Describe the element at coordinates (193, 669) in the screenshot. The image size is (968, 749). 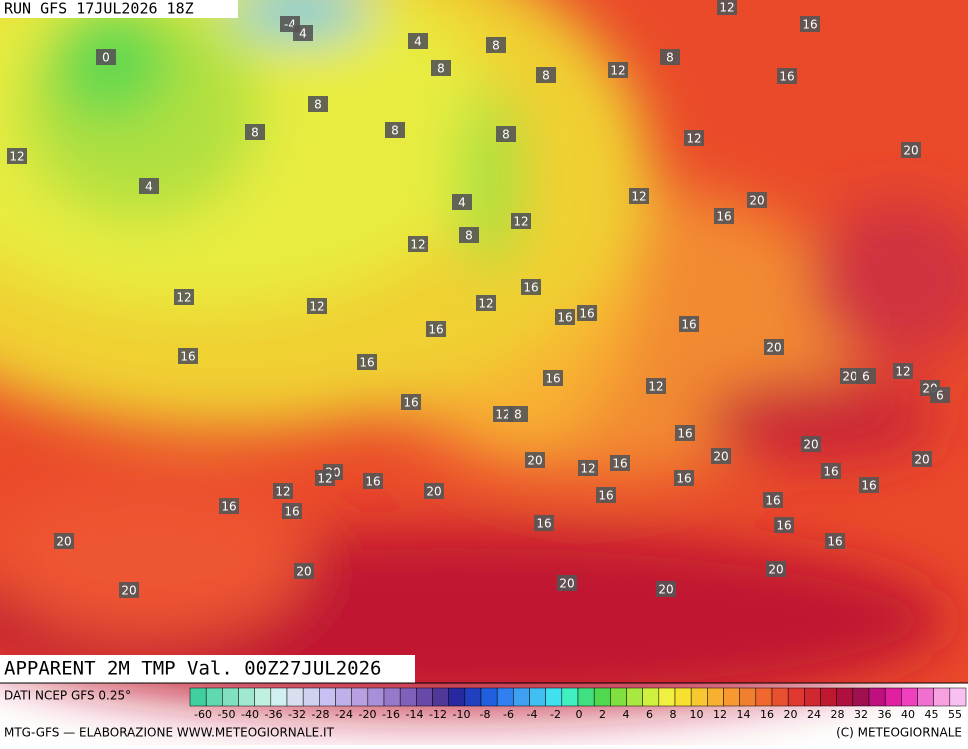
I see `map-title: APPARENT 2M TMP Val. 00Z27JUL2026` at that location.